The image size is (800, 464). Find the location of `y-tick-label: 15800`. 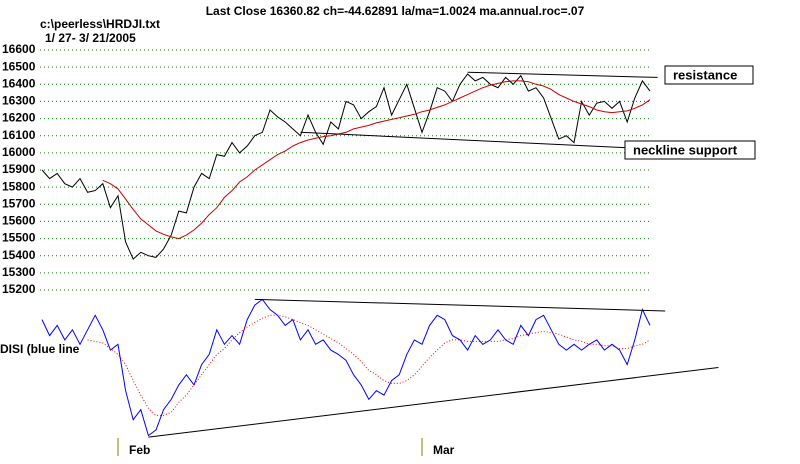

y-tick-label: 15800 is located at coordinates (19, 186).